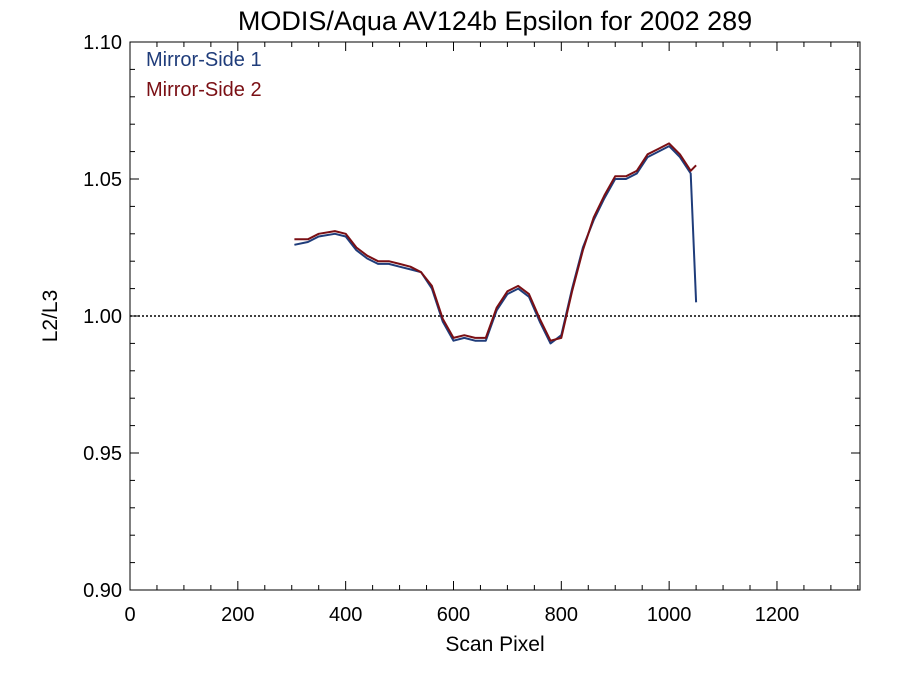 The width and height of the screenshot is (900, 675). I want to click on y-tick-label: 1.00, so click(102, 317).